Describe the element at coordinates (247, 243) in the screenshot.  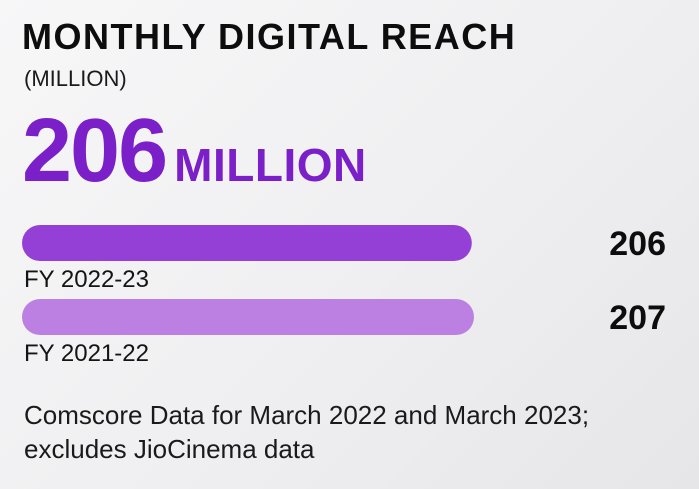
I see `bar-current` at that location.